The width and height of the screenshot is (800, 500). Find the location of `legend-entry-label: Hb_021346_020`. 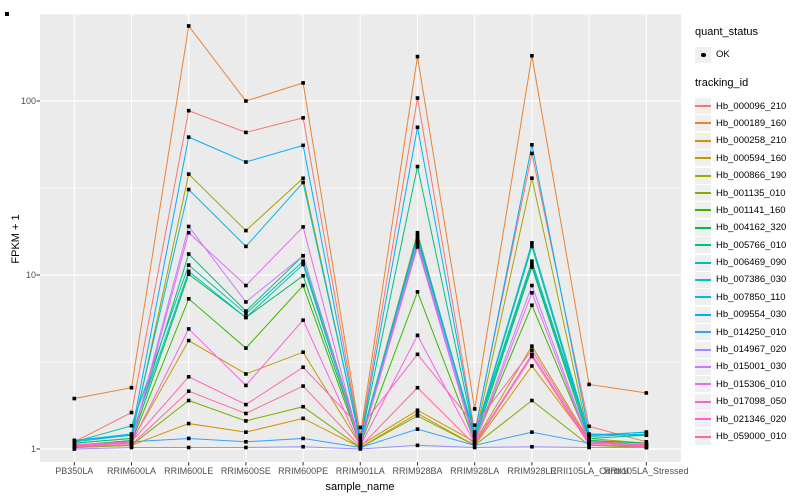

legend-entry-label: Hb_021346_020 is located at coordinates (751, 419).